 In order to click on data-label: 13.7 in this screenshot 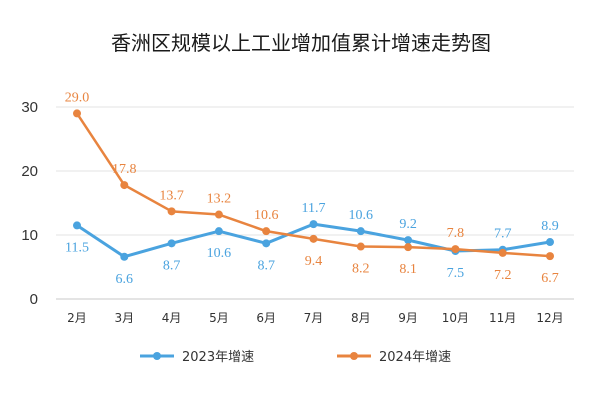, I will do `click(171, 195)`.